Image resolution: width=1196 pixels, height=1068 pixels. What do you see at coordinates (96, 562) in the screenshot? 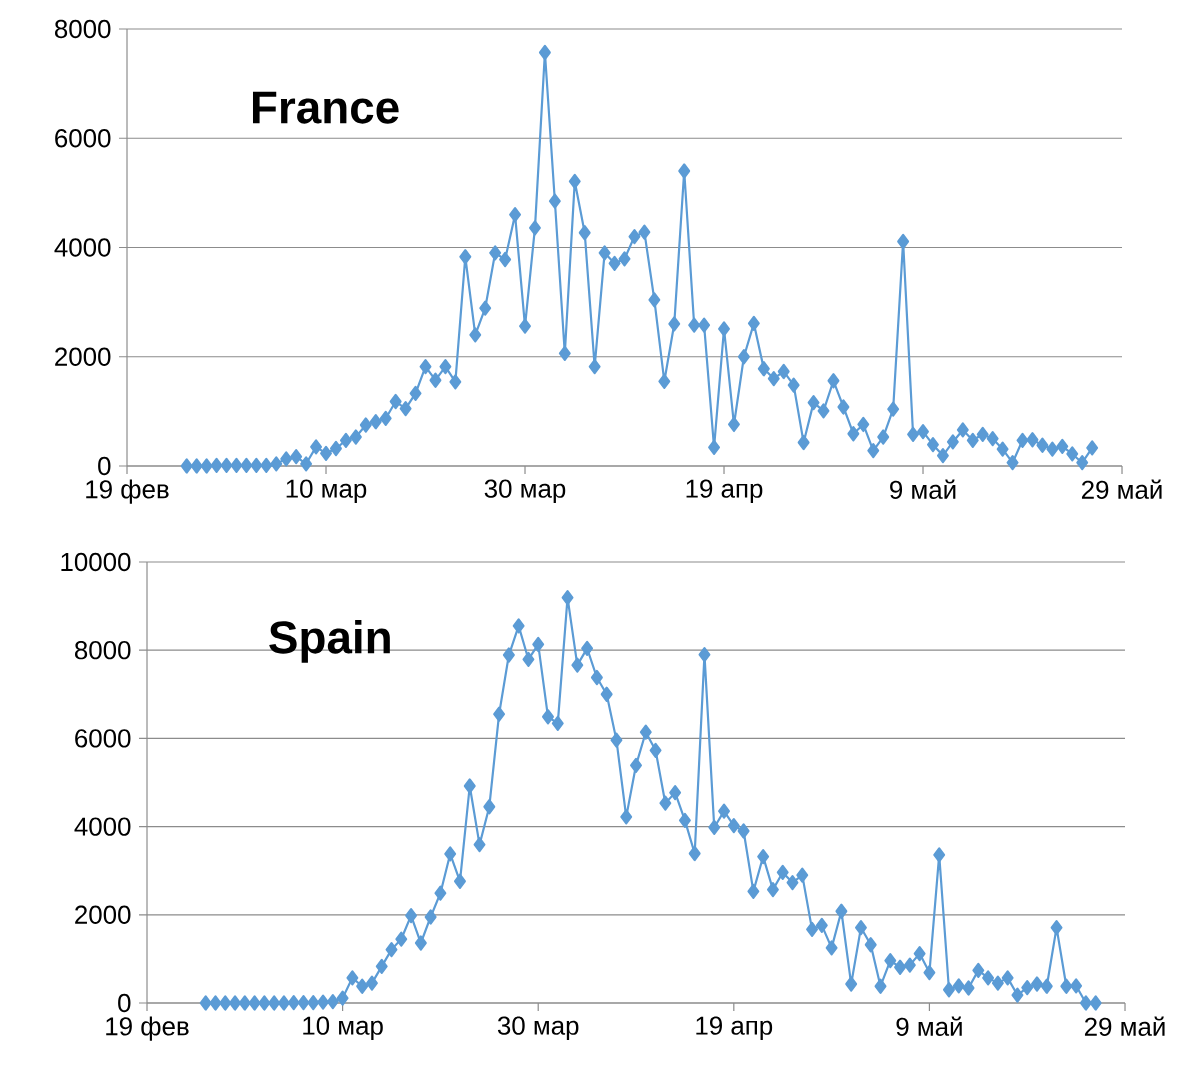
I see `y-tick-label: 10000` at bounding box center [96, 562].